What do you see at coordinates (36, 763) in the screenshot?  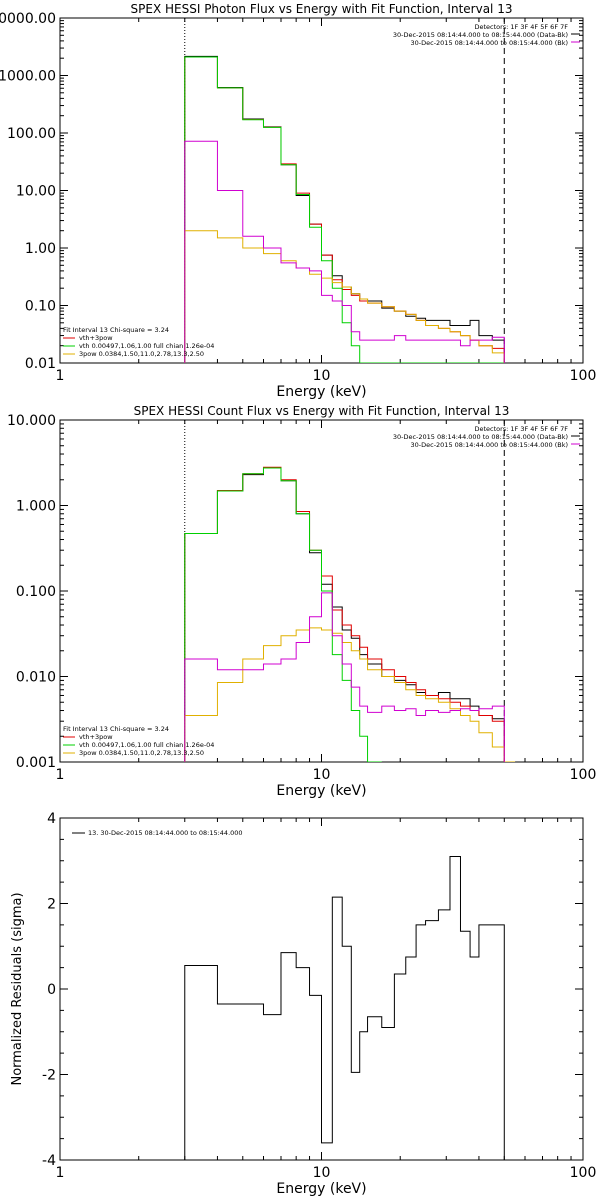 I see `y-tick-label: 0.001` at bounding box center [36, 763].